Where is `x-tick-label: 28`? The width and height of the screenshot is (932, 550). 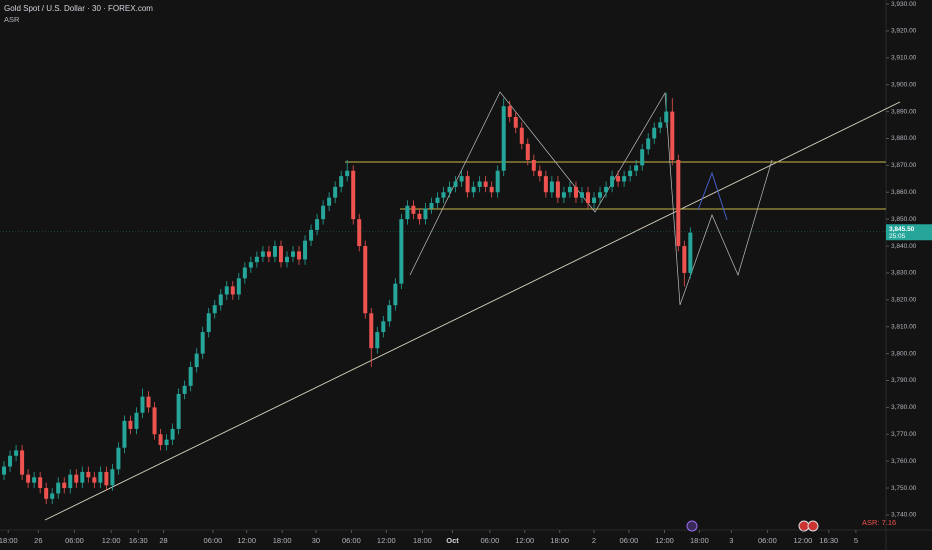 x-tick-label: 28 is located at coordinates (163, 540).